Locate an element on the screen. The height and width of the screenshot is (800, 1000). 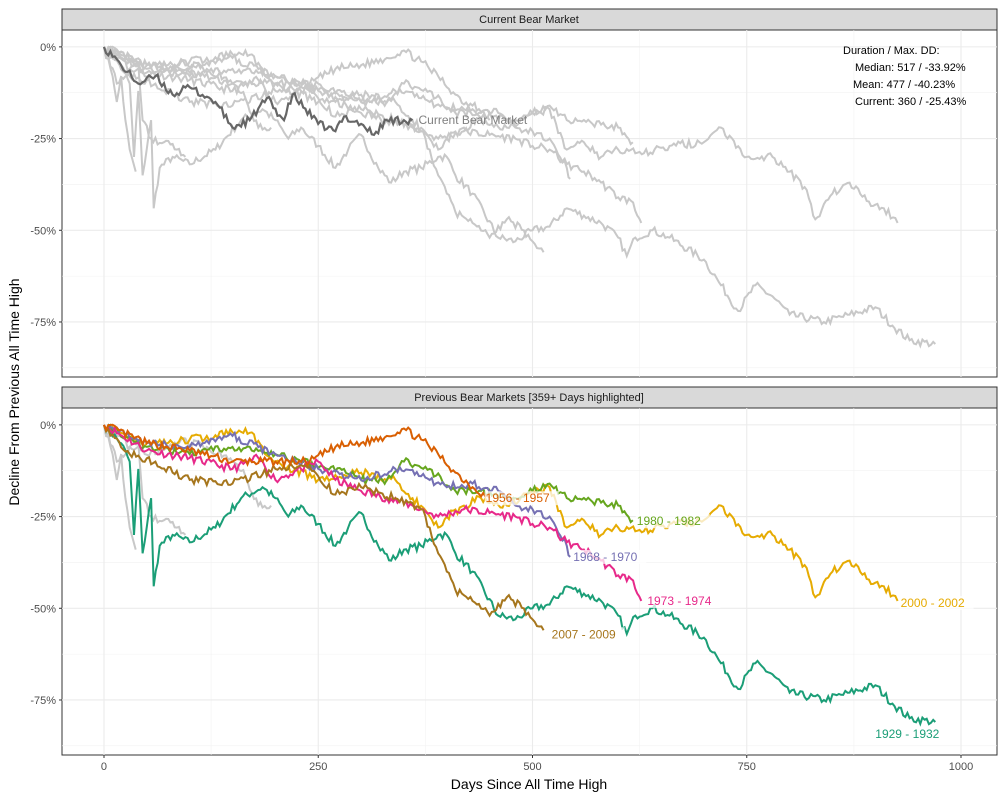
annotation-title: Duration / Max. DD: is located at coordinates (891, 51).